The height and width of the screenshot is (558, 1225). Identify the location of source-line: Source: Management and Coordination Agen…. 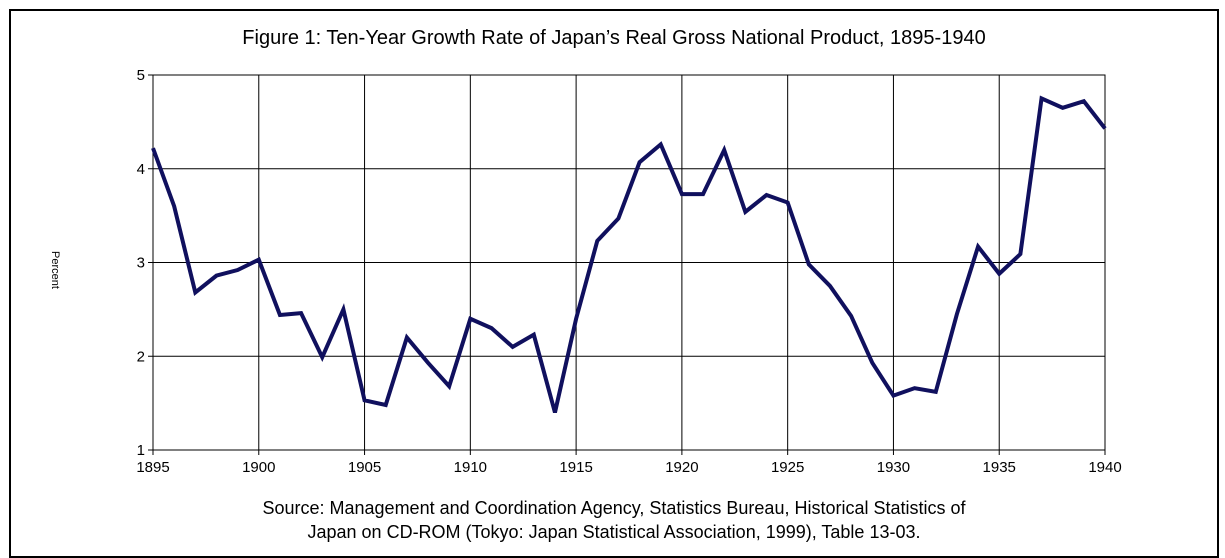
(614, 508).